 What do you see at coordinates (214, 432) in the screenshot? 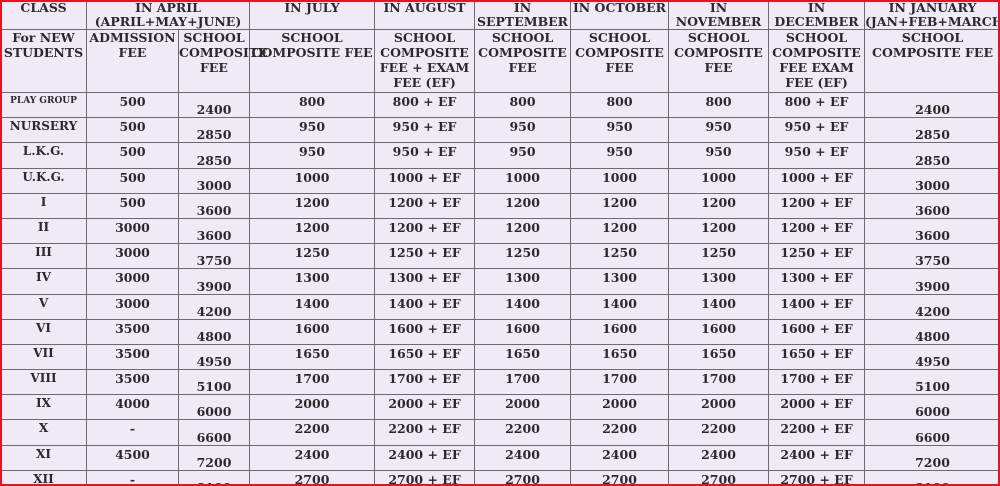
I see `cell-april-composite-fee: 6600` at bounding box center [214, 432].